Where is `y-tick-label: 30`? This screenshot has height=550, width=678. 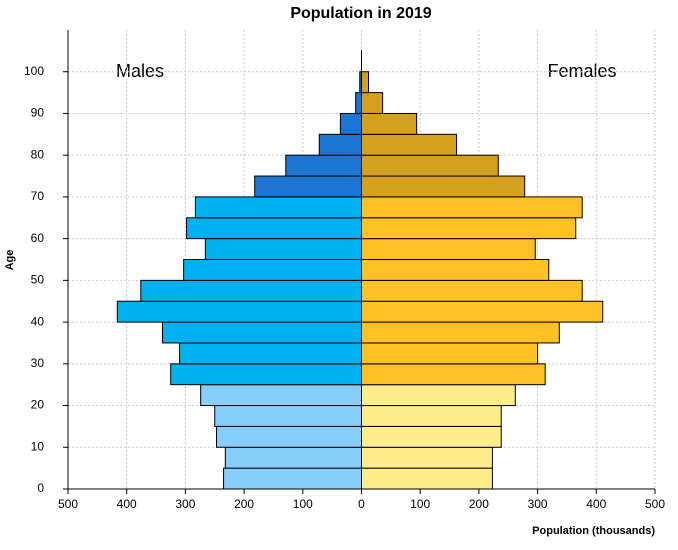 y-tick-label: 30 is located at coordinates (38, 363).